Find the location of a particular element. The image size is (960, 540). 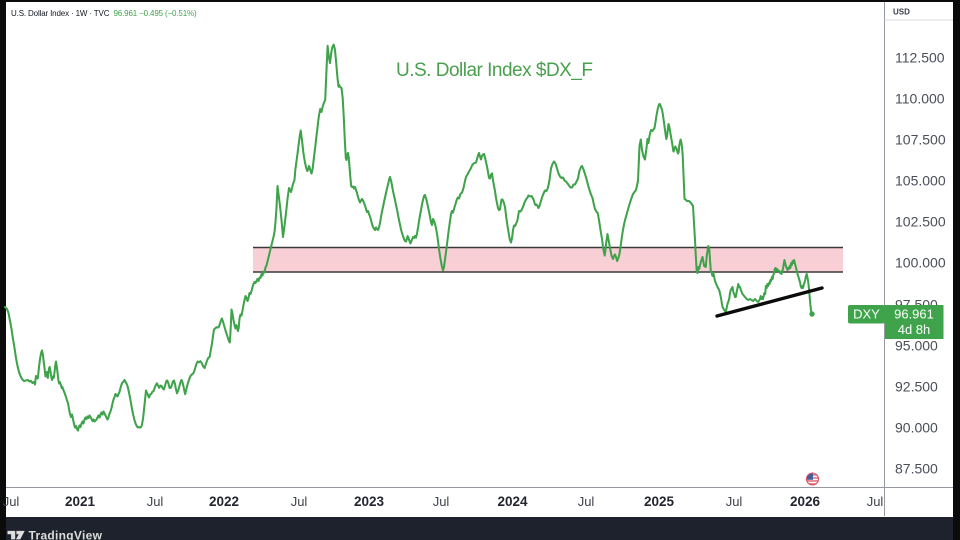

svg-text: 107.500 is located at coordinates (920, 140).